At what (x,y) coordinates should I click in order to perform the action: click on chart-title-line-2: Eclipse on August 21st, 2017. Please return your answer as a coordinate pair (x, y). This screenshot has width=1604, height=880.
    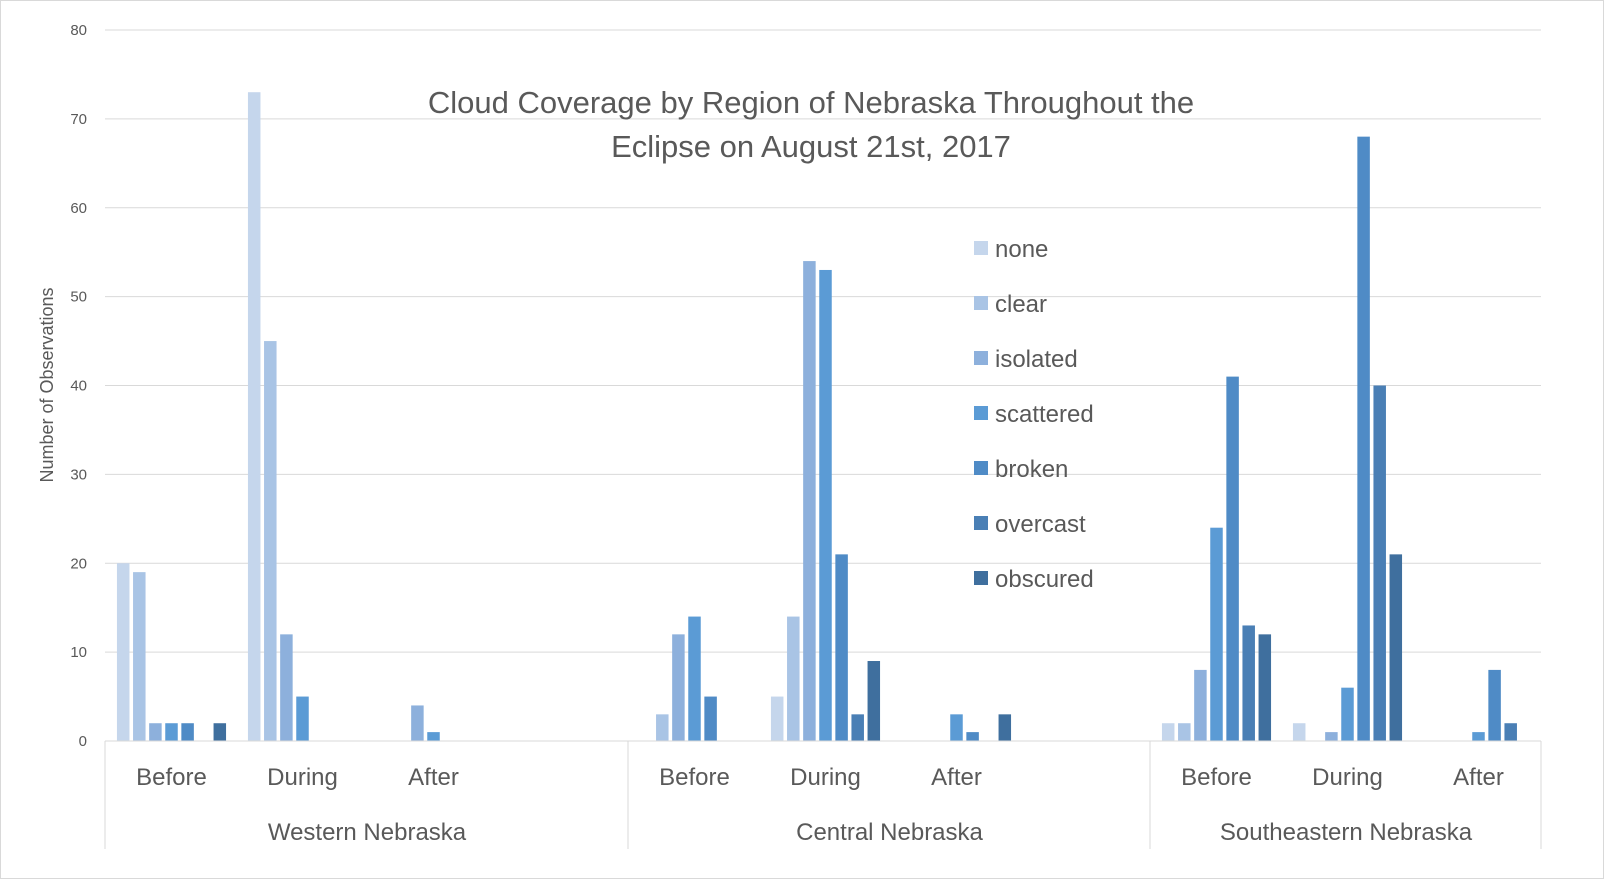
    Looking at the image, I should click on (811, 146).